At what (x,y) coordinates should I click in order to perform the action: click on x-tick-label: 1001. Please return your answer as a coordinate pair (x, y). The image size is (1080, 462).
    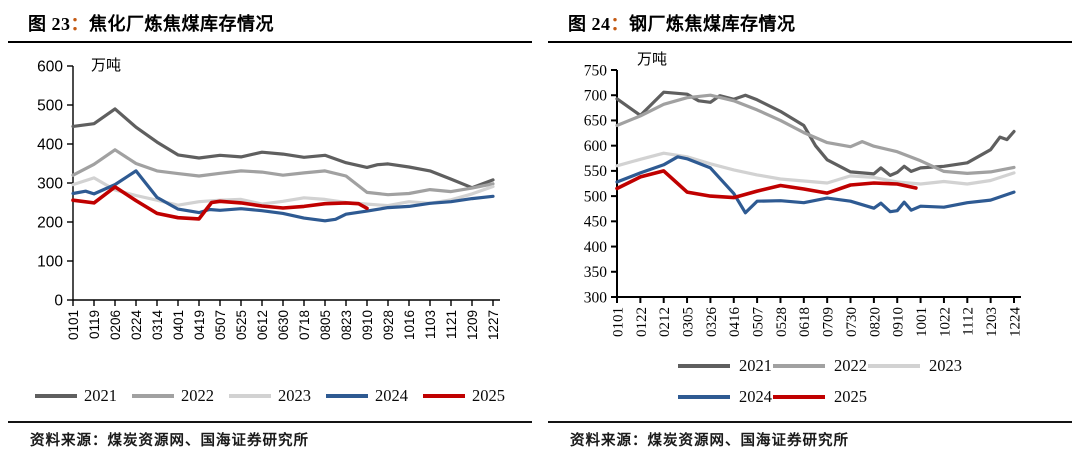
    Looking at the image, I should click on (922, 322).